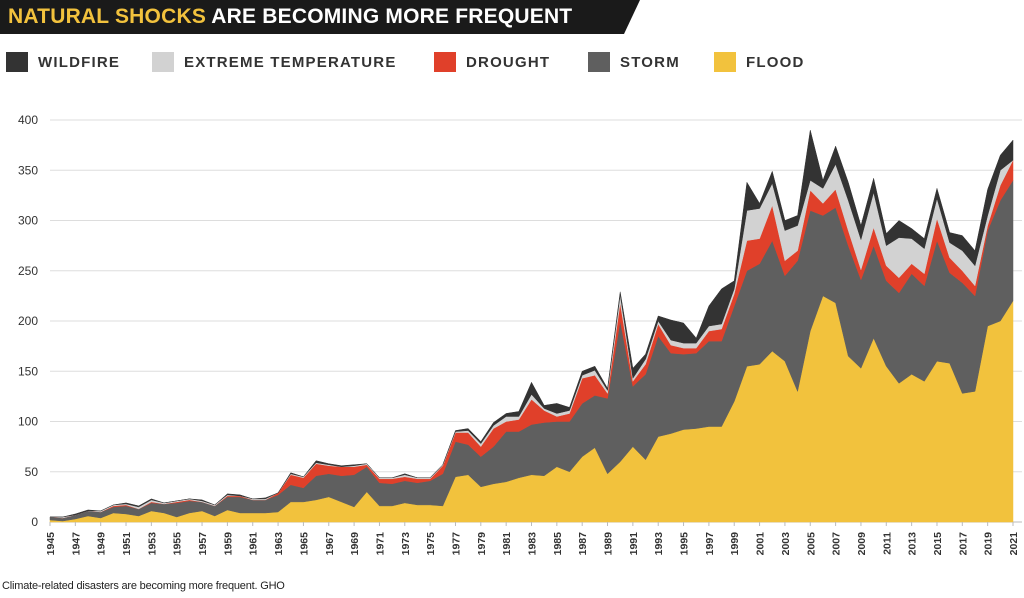 The height and width of the screenshot is (598, 1024). Describe the element at coordinates (431, 544) in the screenshot. I see `x-tick-label: 1975` at that location.